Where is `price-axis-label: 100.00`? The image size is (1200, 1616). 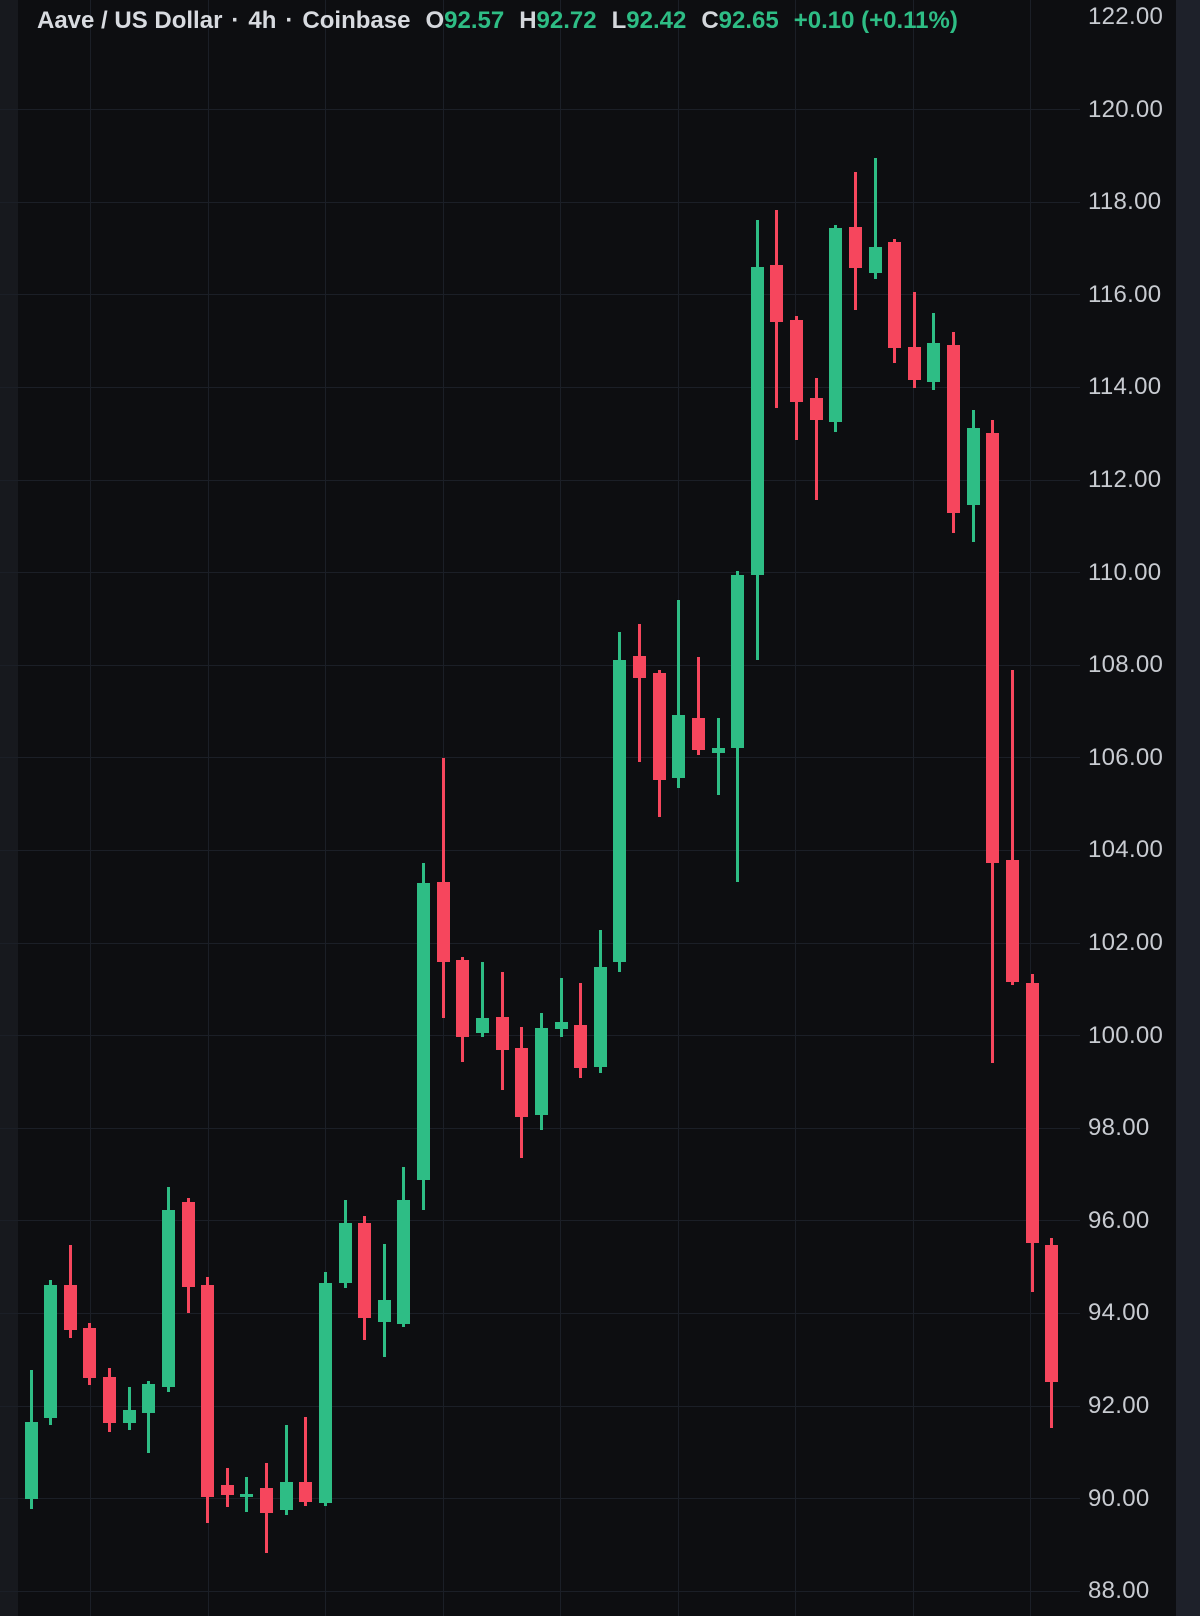
price-axis-label: 100.00 is located at coordinates (1126, 1035).